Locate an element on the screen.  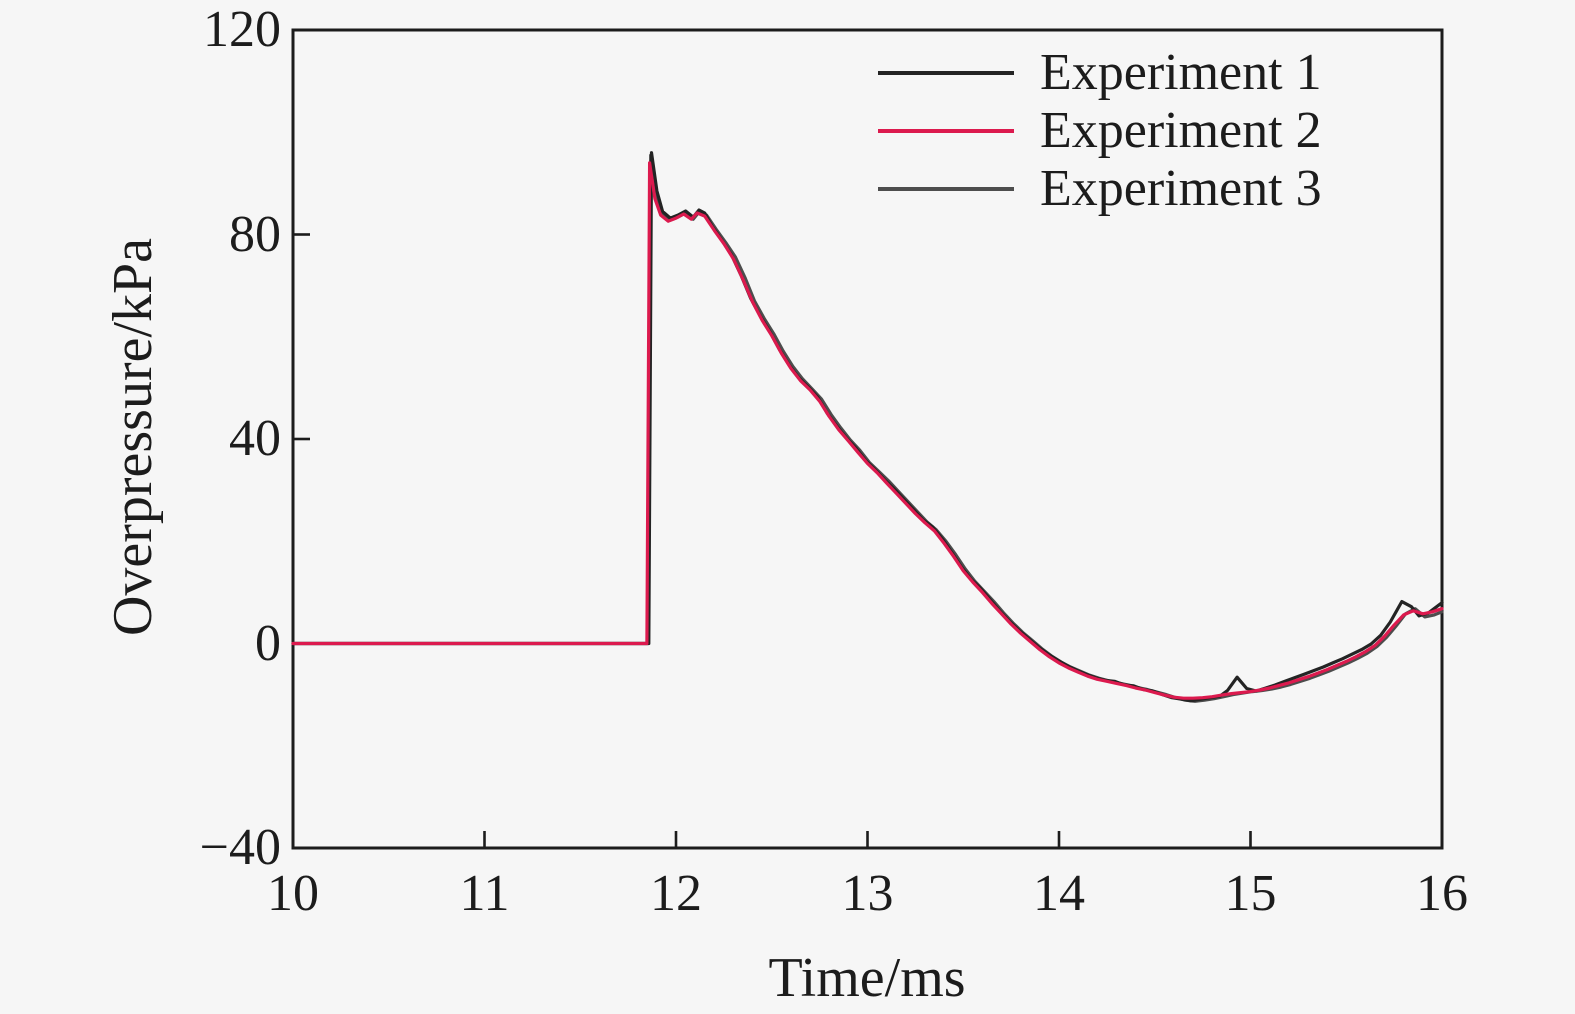
y-tick-label: 40 is located at coordinates (255, 438).